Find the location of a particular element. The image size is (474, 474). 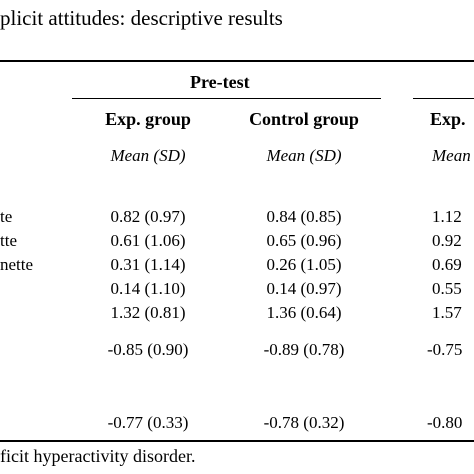

table-cell-post: -0.75 is located at coordinates (445, 349).